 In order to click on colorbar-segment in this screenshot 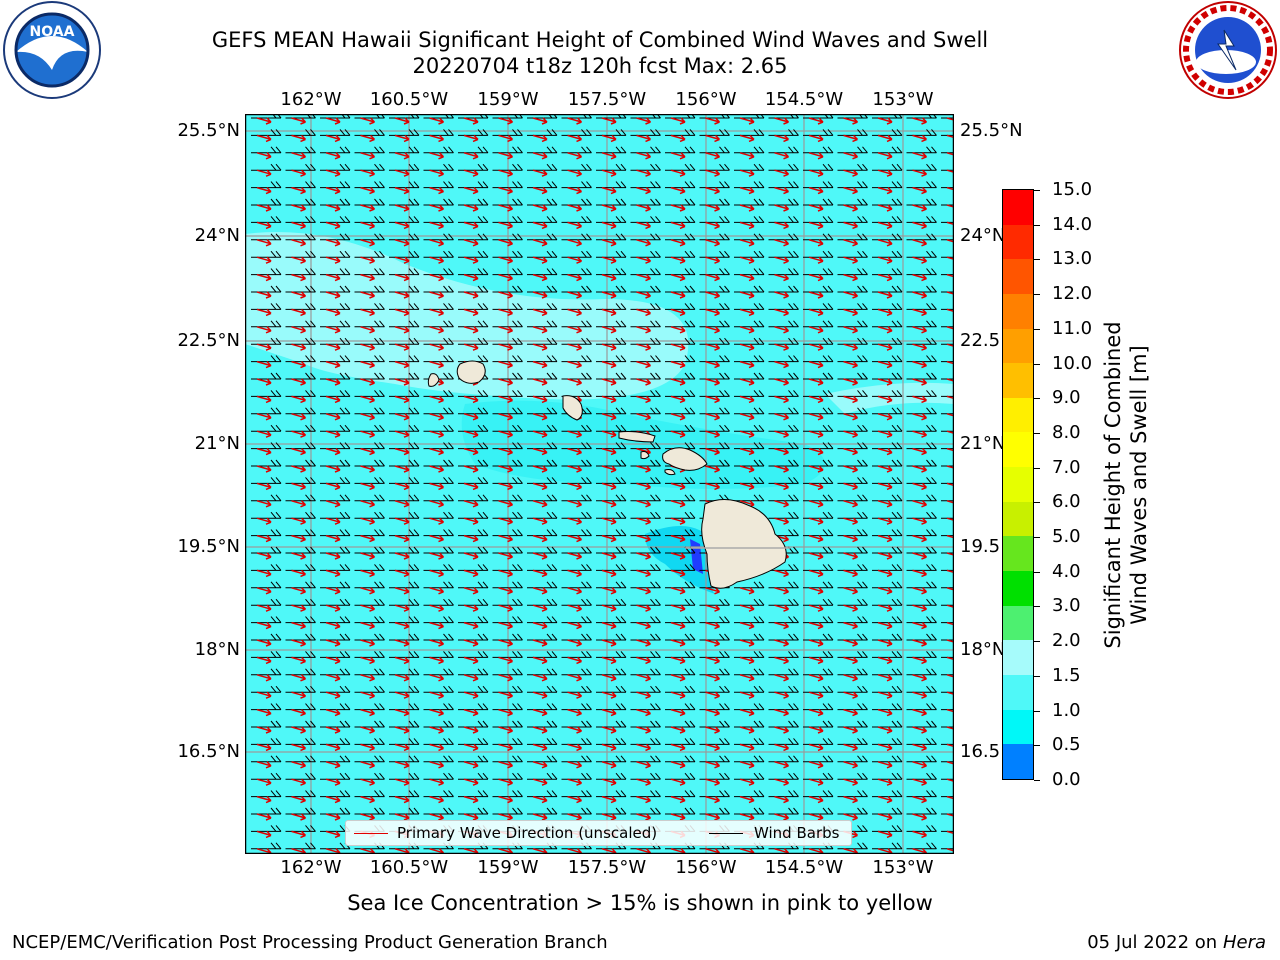, I will do `click(1018, 623)`.